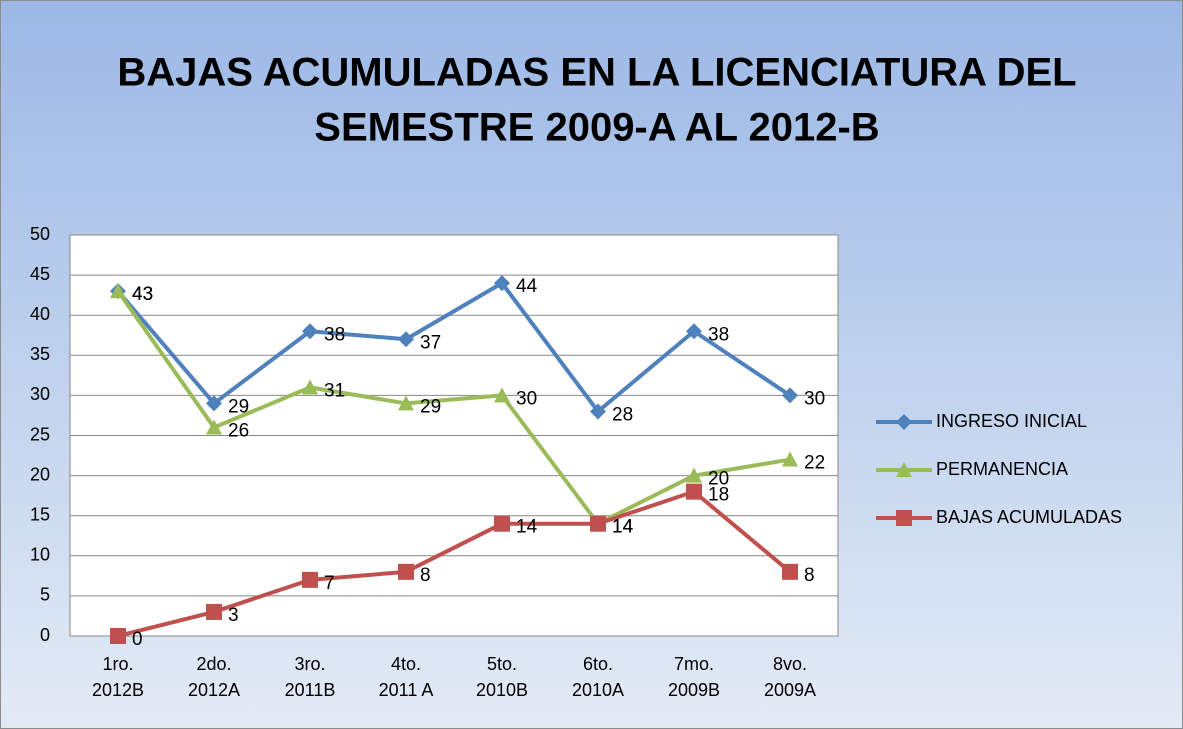 This screenshot has height=729, width=1183. I want to click on data-label: 26, so click(238, 430).